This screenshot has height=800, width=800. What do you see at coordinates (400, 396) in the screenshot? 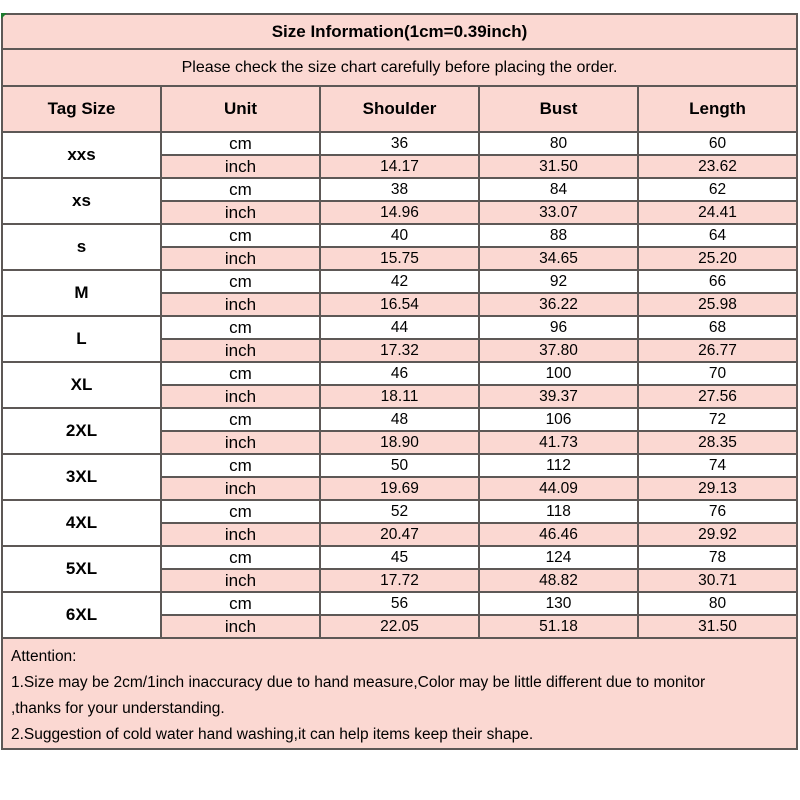
I see `size-row-inch: inch 18.11 39.37 27.56` at bounding box center [400, 396].